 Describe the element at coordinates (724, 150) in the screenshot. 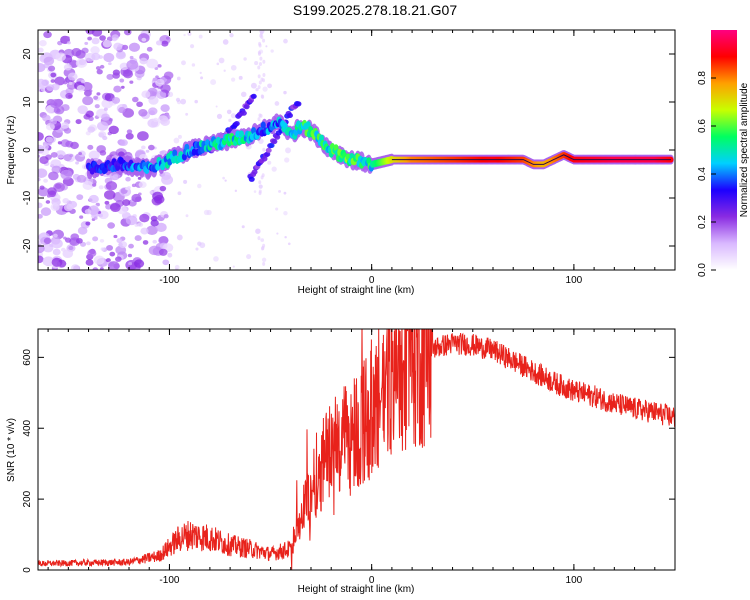

I see `colorbar-gradient` at that location.